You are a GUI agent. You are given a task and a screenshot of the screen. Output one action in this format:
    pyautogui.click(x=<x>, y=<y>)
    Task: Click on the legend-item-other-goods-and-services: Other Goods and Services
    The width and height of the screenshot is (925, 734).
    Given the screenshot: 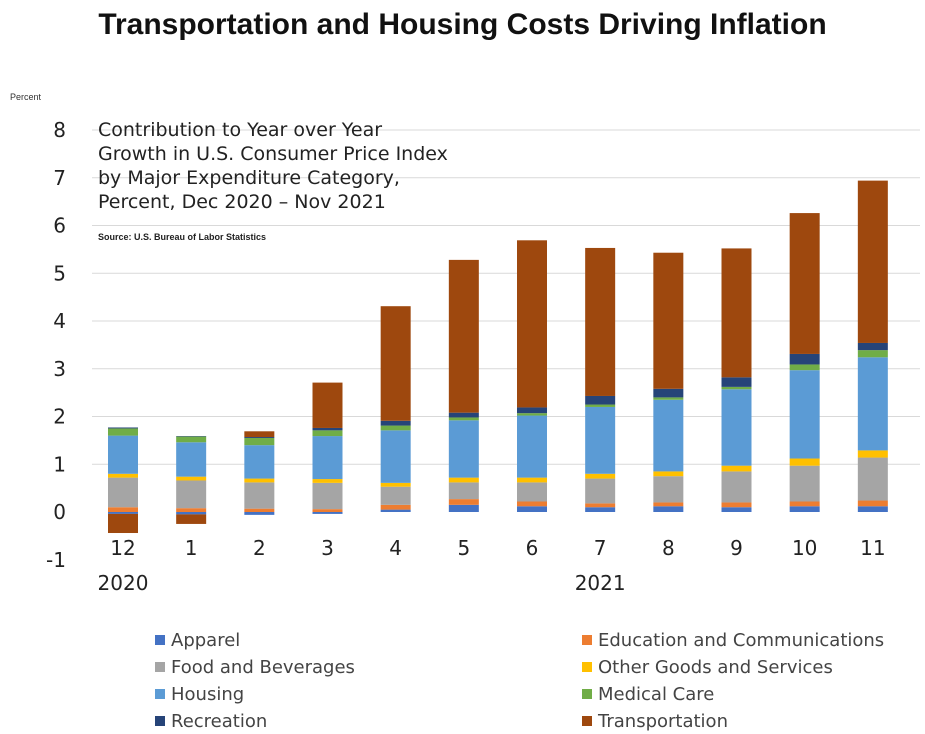 What is the action you would take?
    pyautogui.click(x=707, y=667)
    